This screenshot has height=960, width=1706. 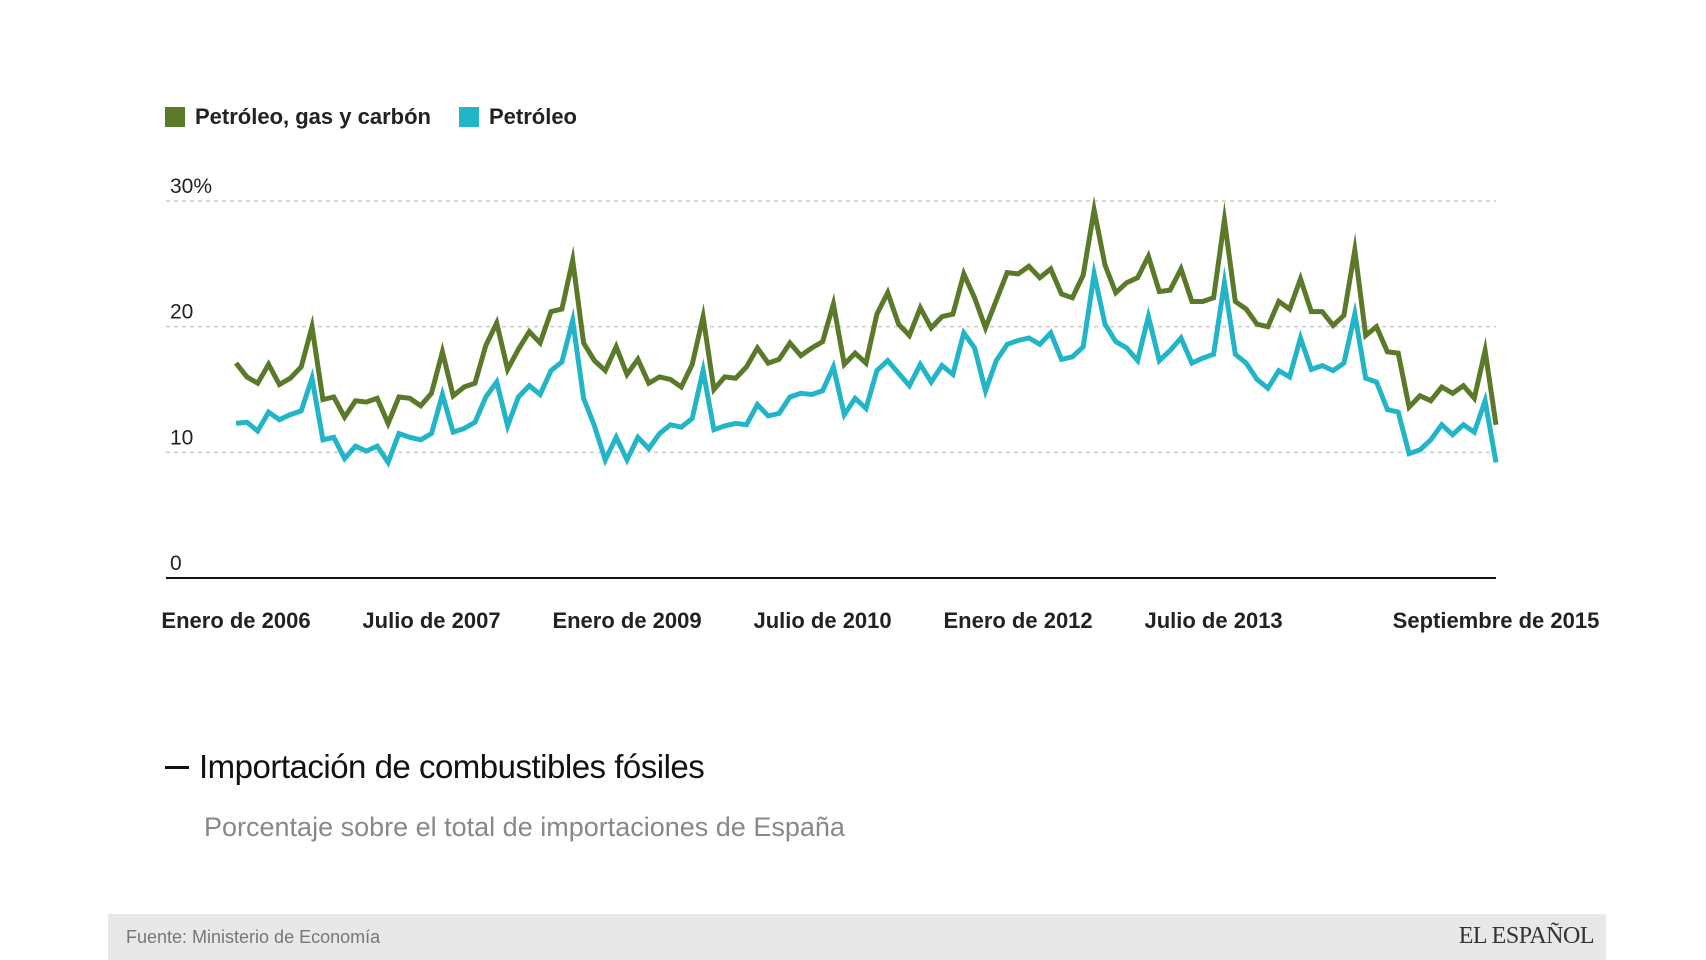 I want to click on y-tick-label-30: 30%, so click(x=191, y=186).